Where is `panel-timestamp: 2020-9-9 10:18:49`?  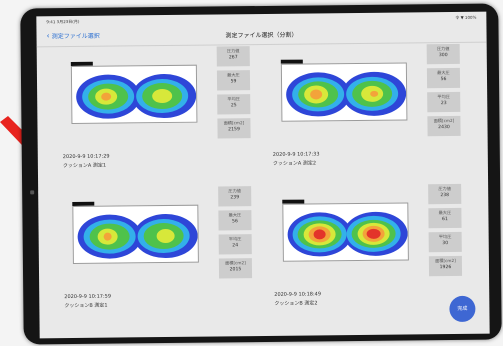
panel-timestamp: 2020-9-9 10:18:49 is located at coordinates (298, 294).